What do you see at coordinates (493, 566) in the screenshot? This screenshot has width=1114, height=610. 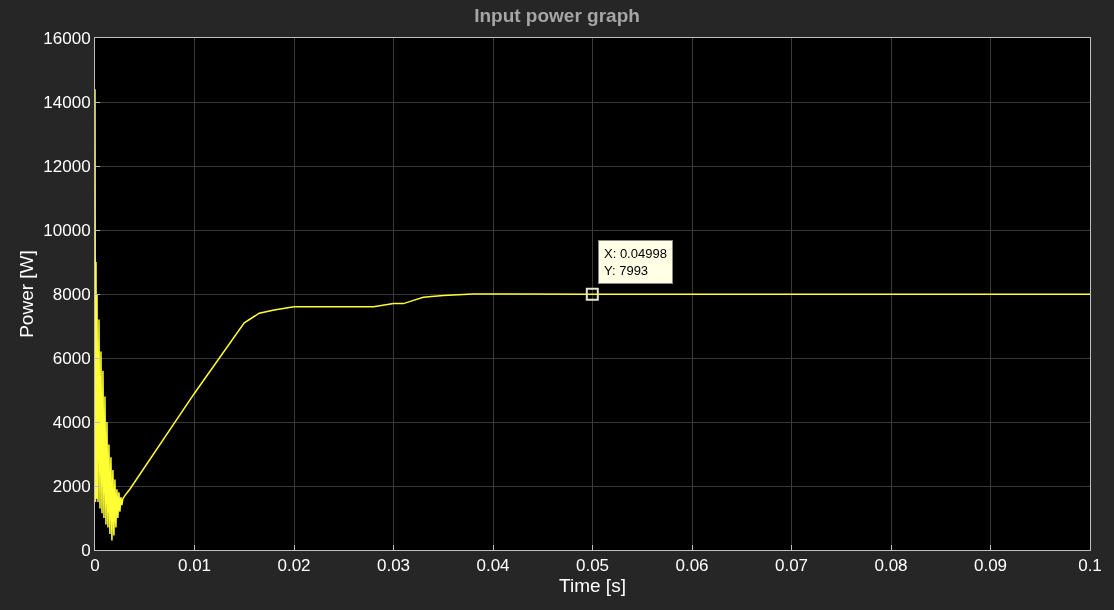 I see `x-tick-label: 0.04` at bounding box center [493, 566].